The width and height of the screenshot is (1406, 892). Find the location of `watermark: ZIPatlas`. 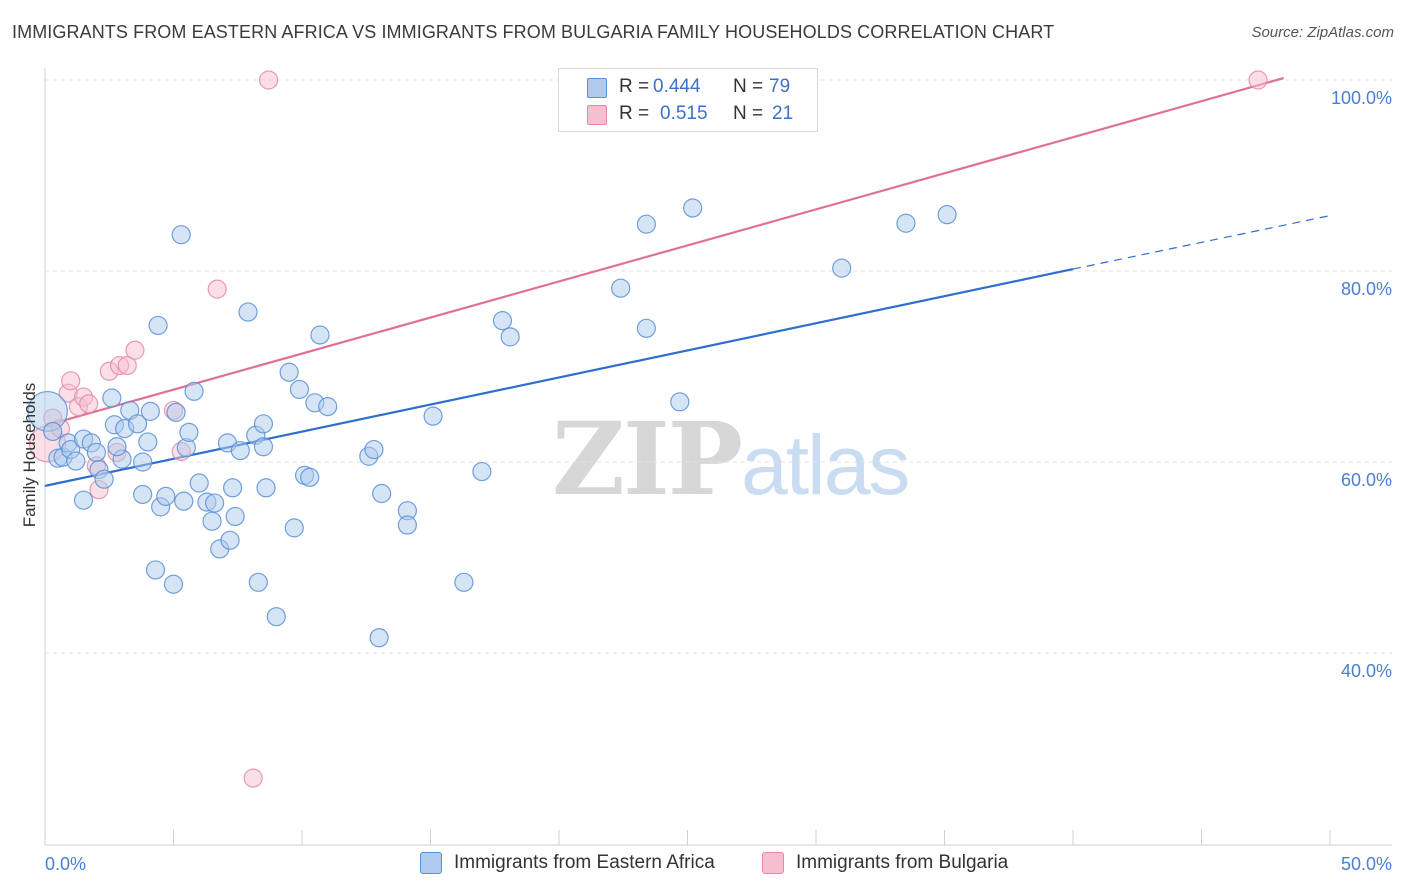

watermark: ZIPatlas is located at coordinates (731, 459).